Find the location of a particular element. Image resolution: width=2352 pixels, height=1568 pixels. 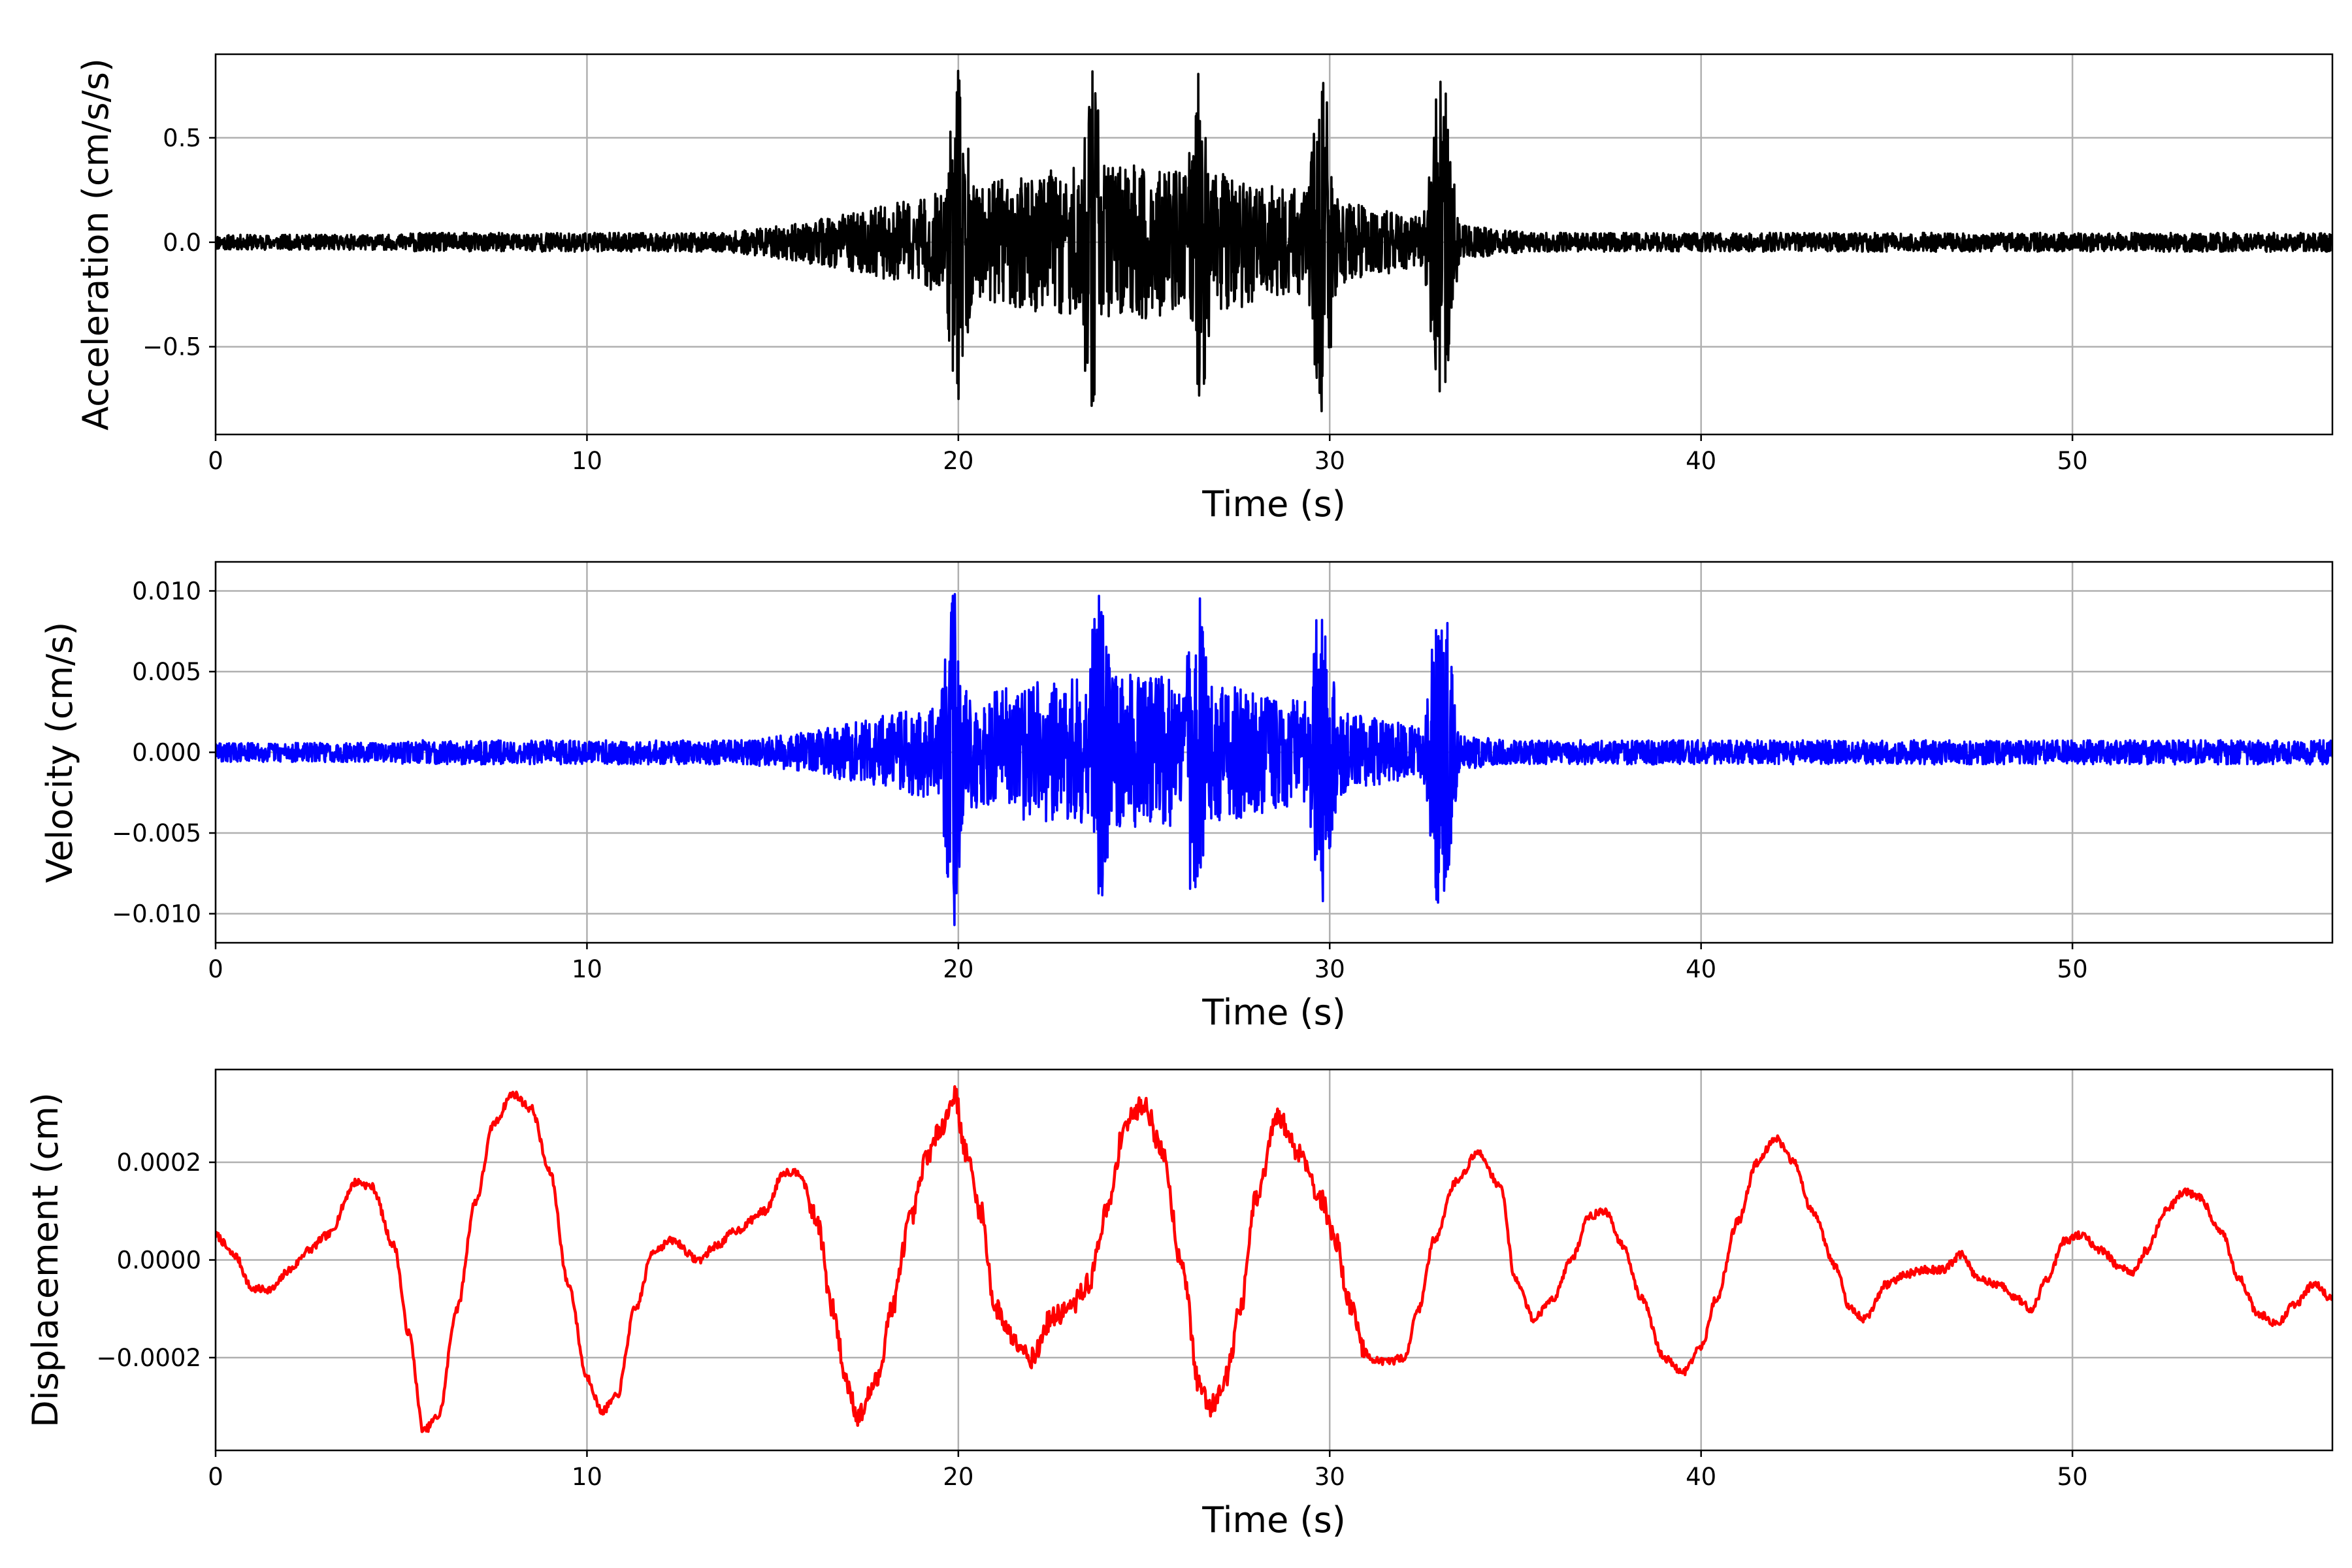

y-tick-label: 0.0 is located at coordinates (182, 243).